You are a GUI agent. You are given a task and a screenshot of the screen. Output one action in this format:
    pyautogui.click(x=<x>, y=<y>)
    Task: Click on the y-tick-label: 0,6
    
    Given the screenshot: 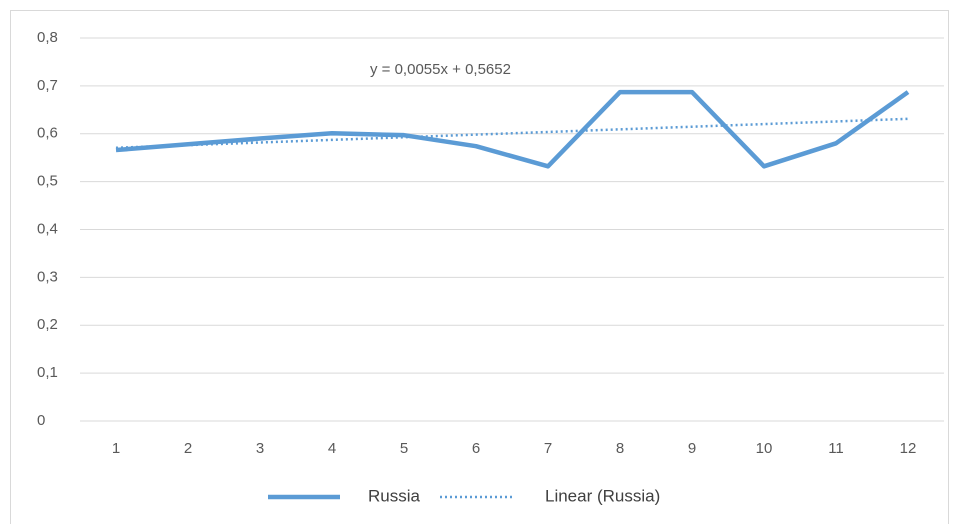 What is the action you would take?
    pyautogui.click(x=47, y=133)
    